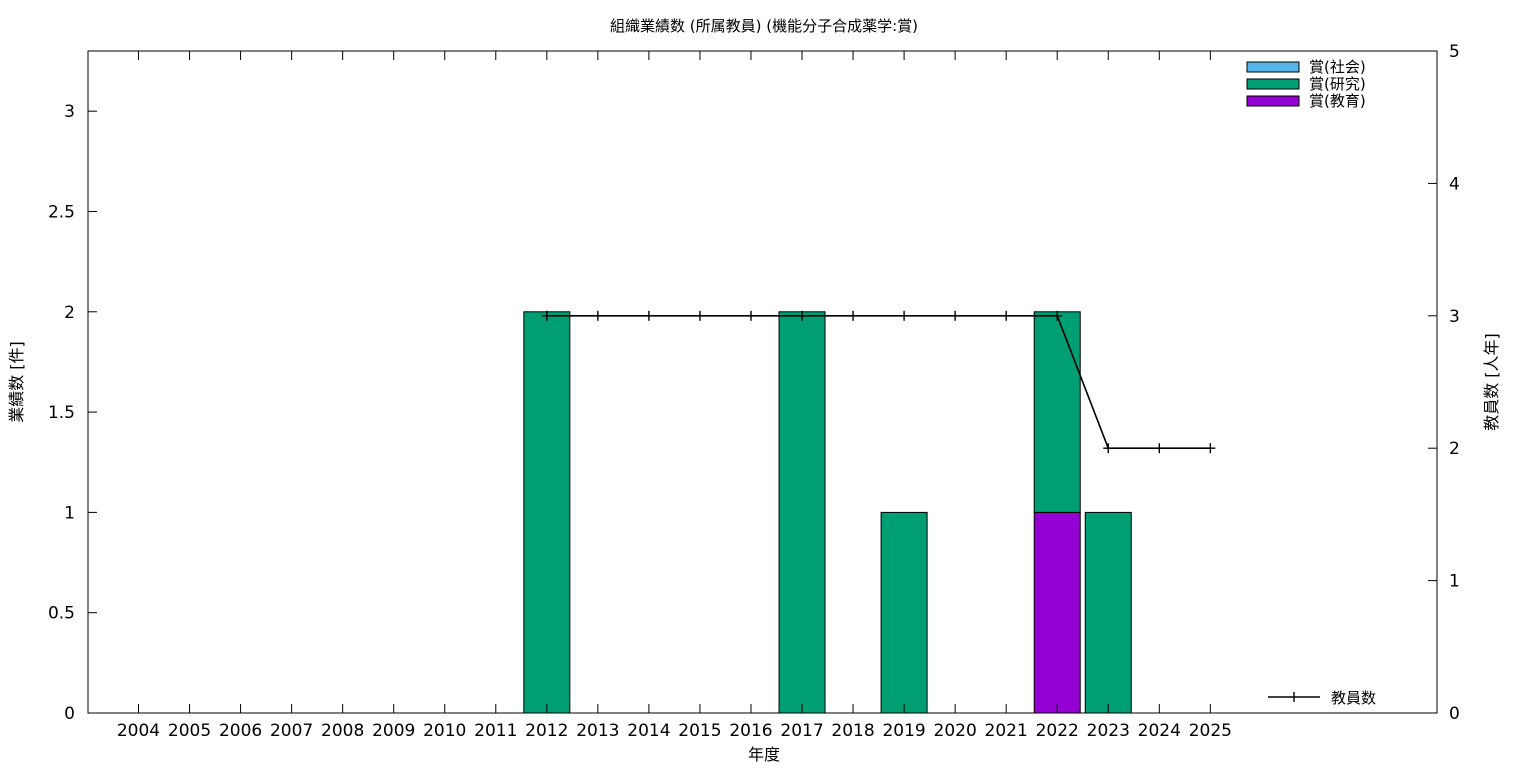 This screenshot has width=1536, height=768. I want to click on y-tick-label-4: 2, so click(69, 313).